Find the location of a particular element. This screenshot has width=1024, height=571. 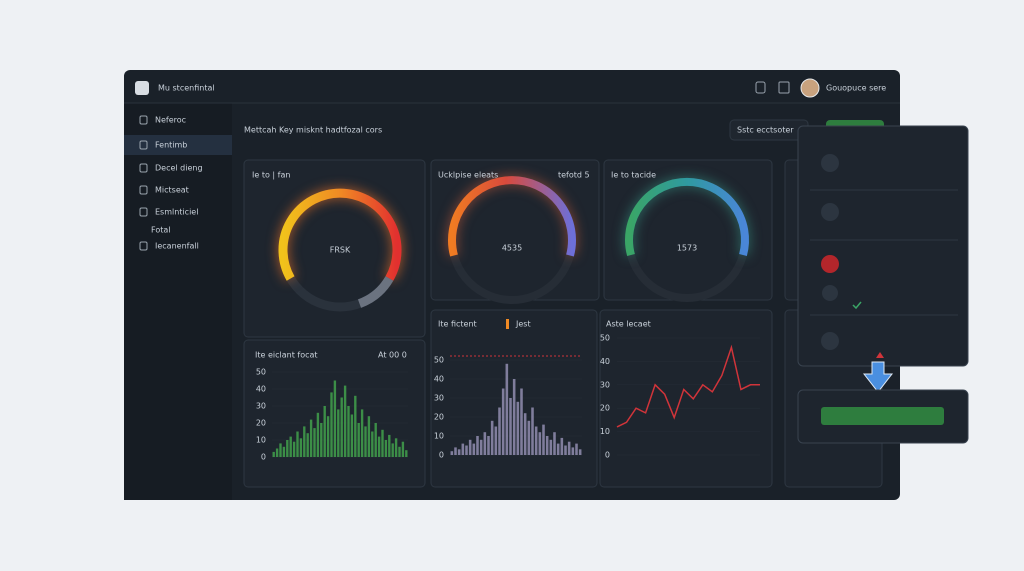

gauge-value: FRSK is located at coordinates (340, 250).